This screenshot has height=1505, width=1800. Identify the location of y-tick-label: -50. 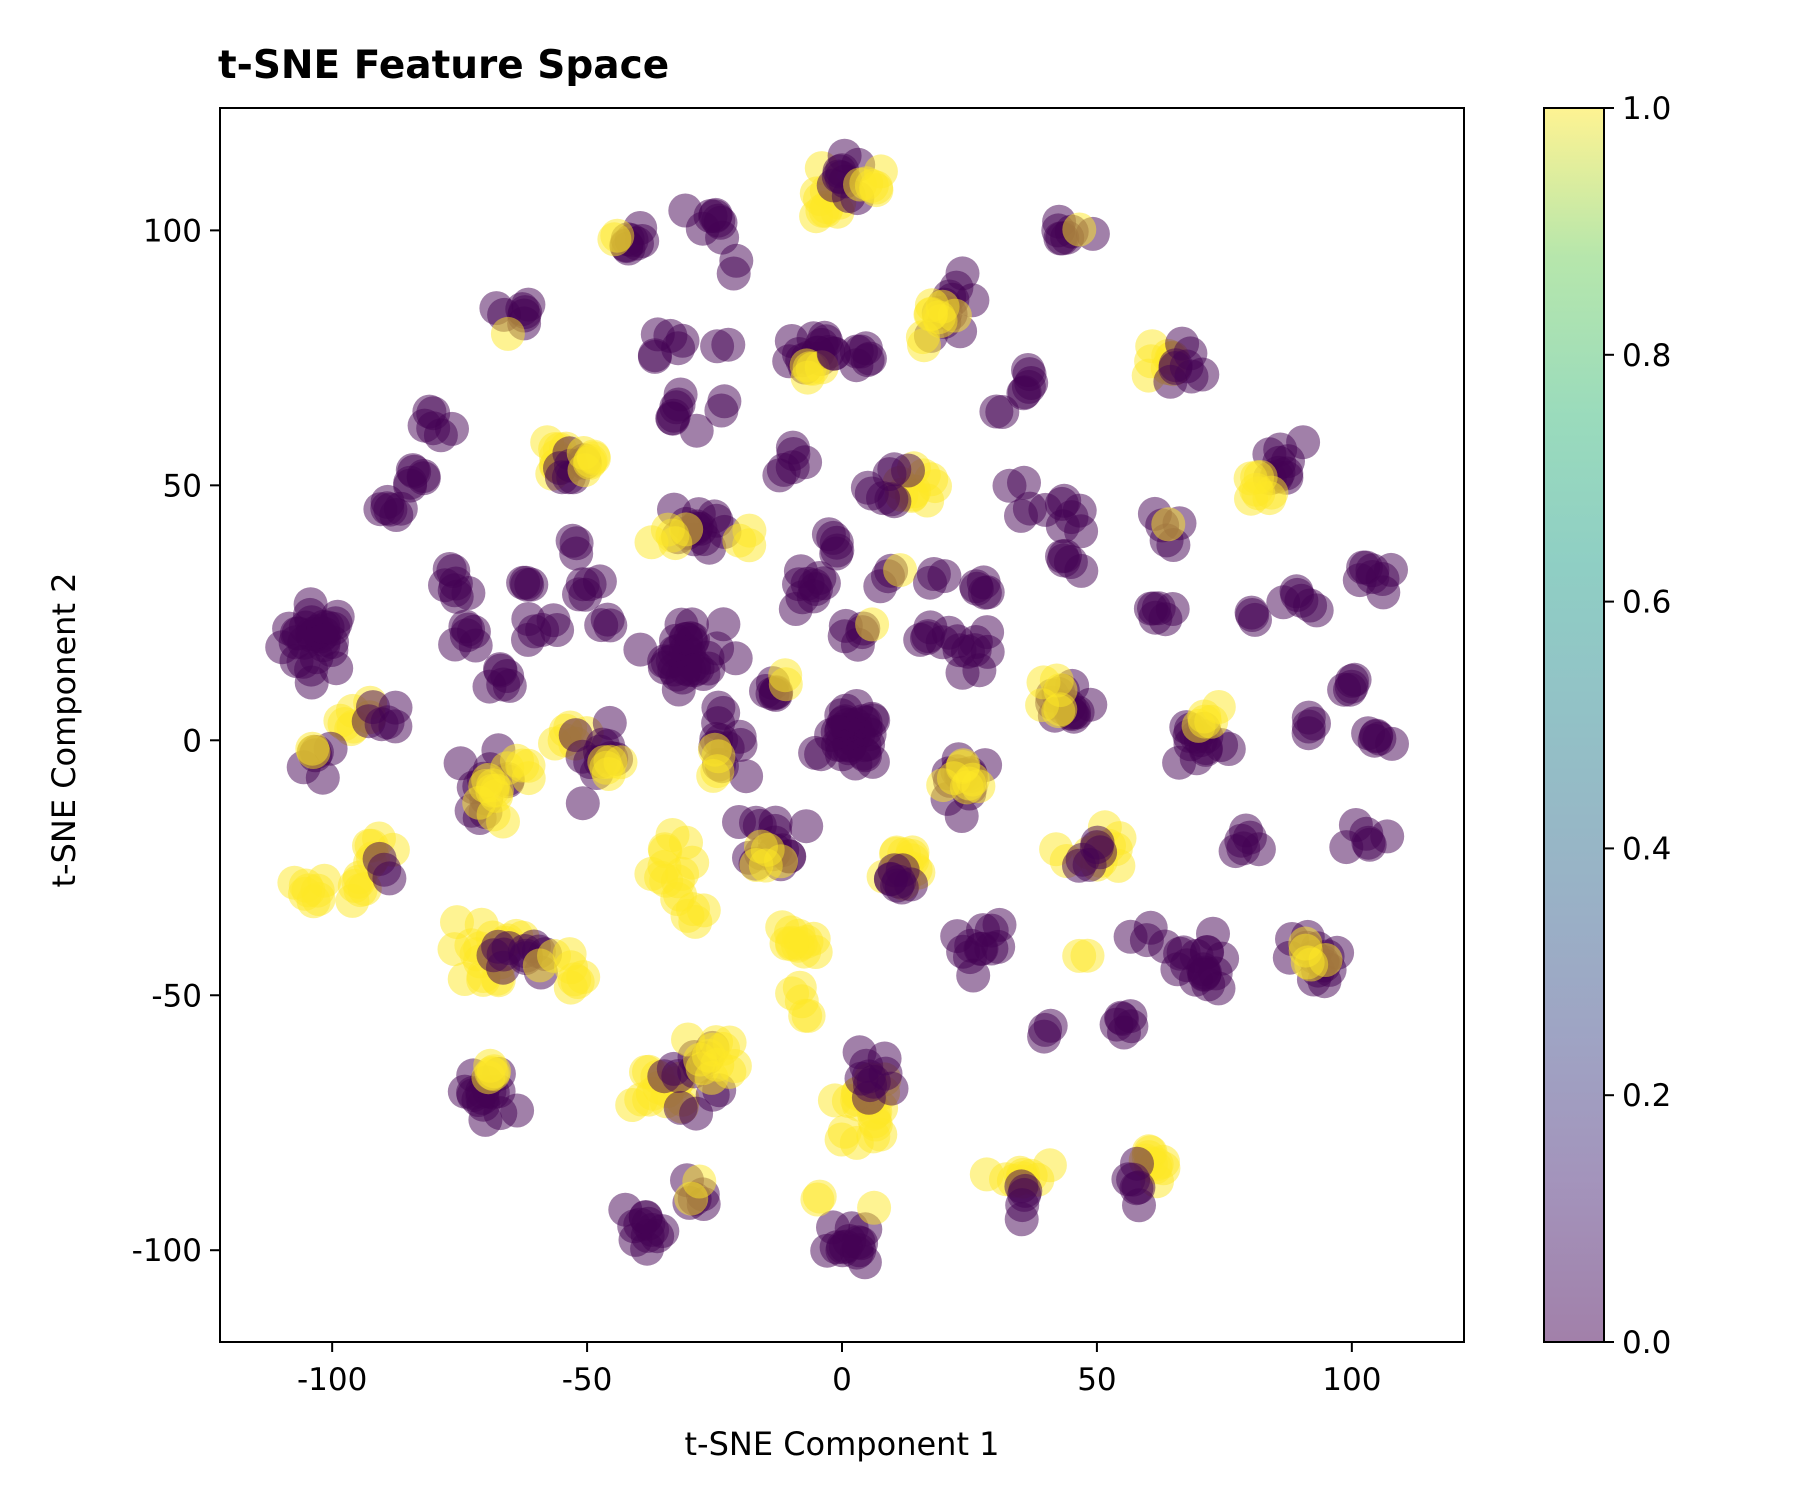
(176, 996).